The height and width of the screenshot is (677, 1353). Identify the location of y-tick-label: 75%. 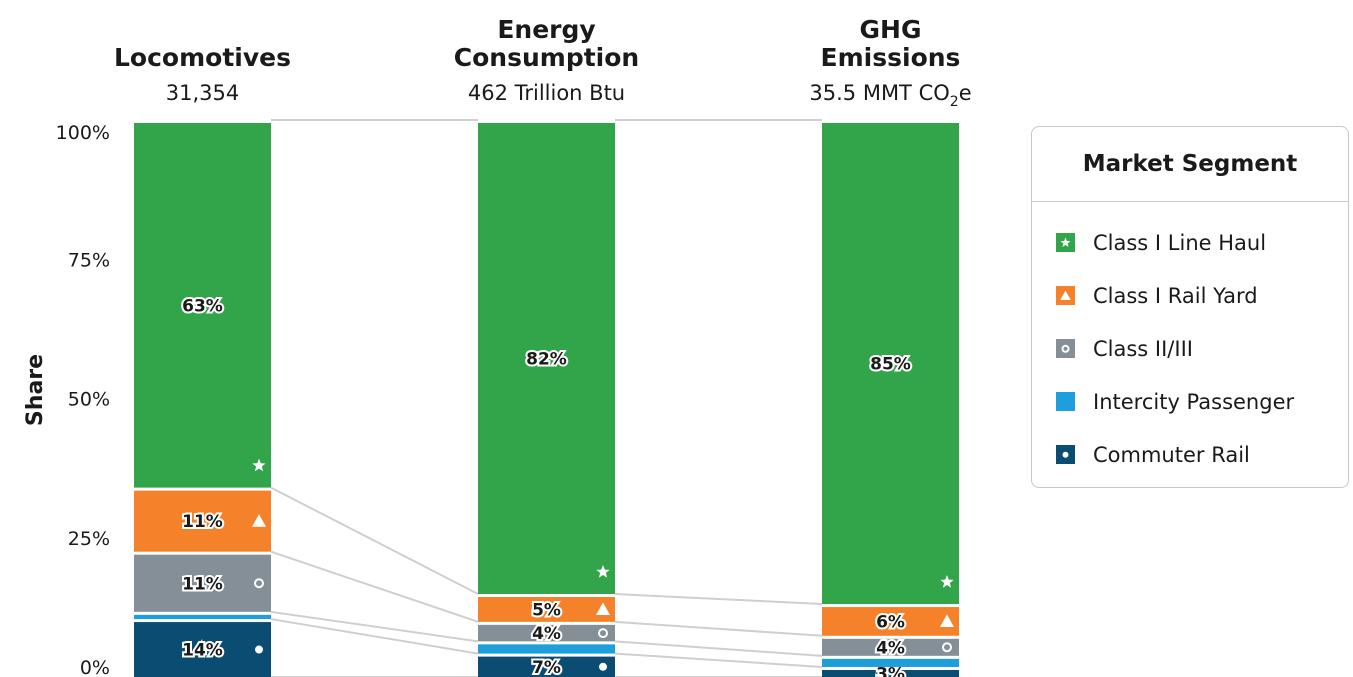
(89, 260).